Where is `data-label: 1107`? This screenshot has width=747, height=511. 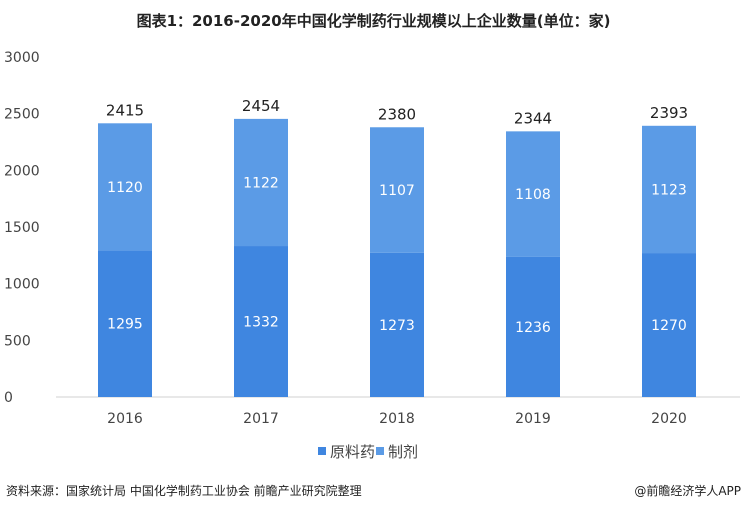
data-label: 1107 is located at coordinates (397, 191).